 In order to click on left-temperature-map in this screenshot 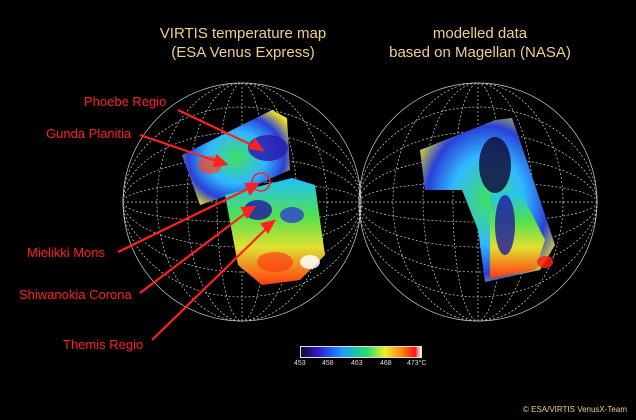, I will do `click(253, 197)`.